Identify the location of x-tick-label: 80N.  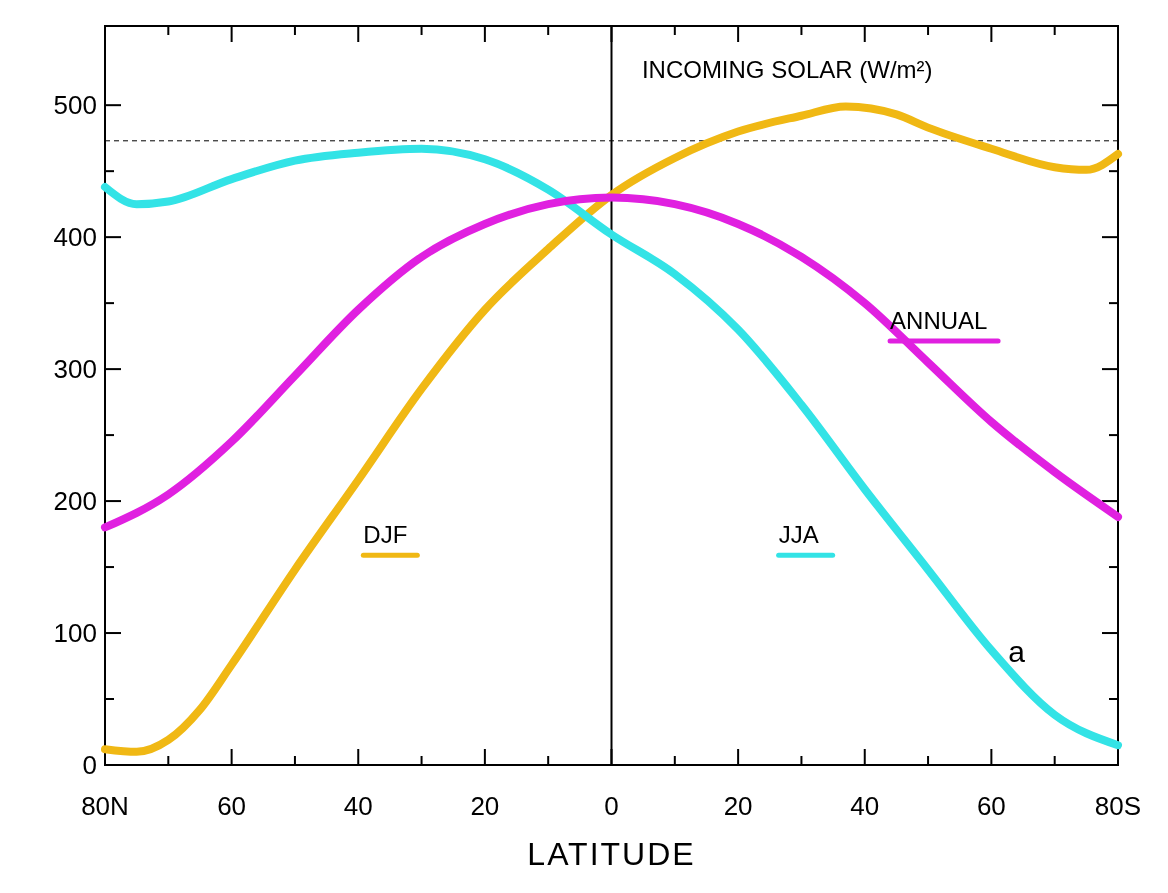
(105, 806).